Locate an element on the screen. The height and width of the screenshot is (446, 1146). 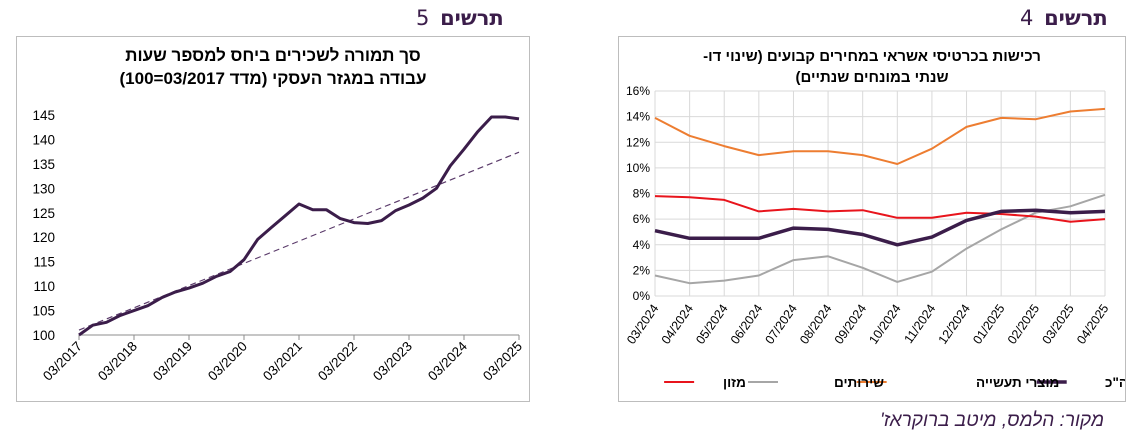
chart-4-x-tick-label: 04/2024 is located at coordinates (677, 324).